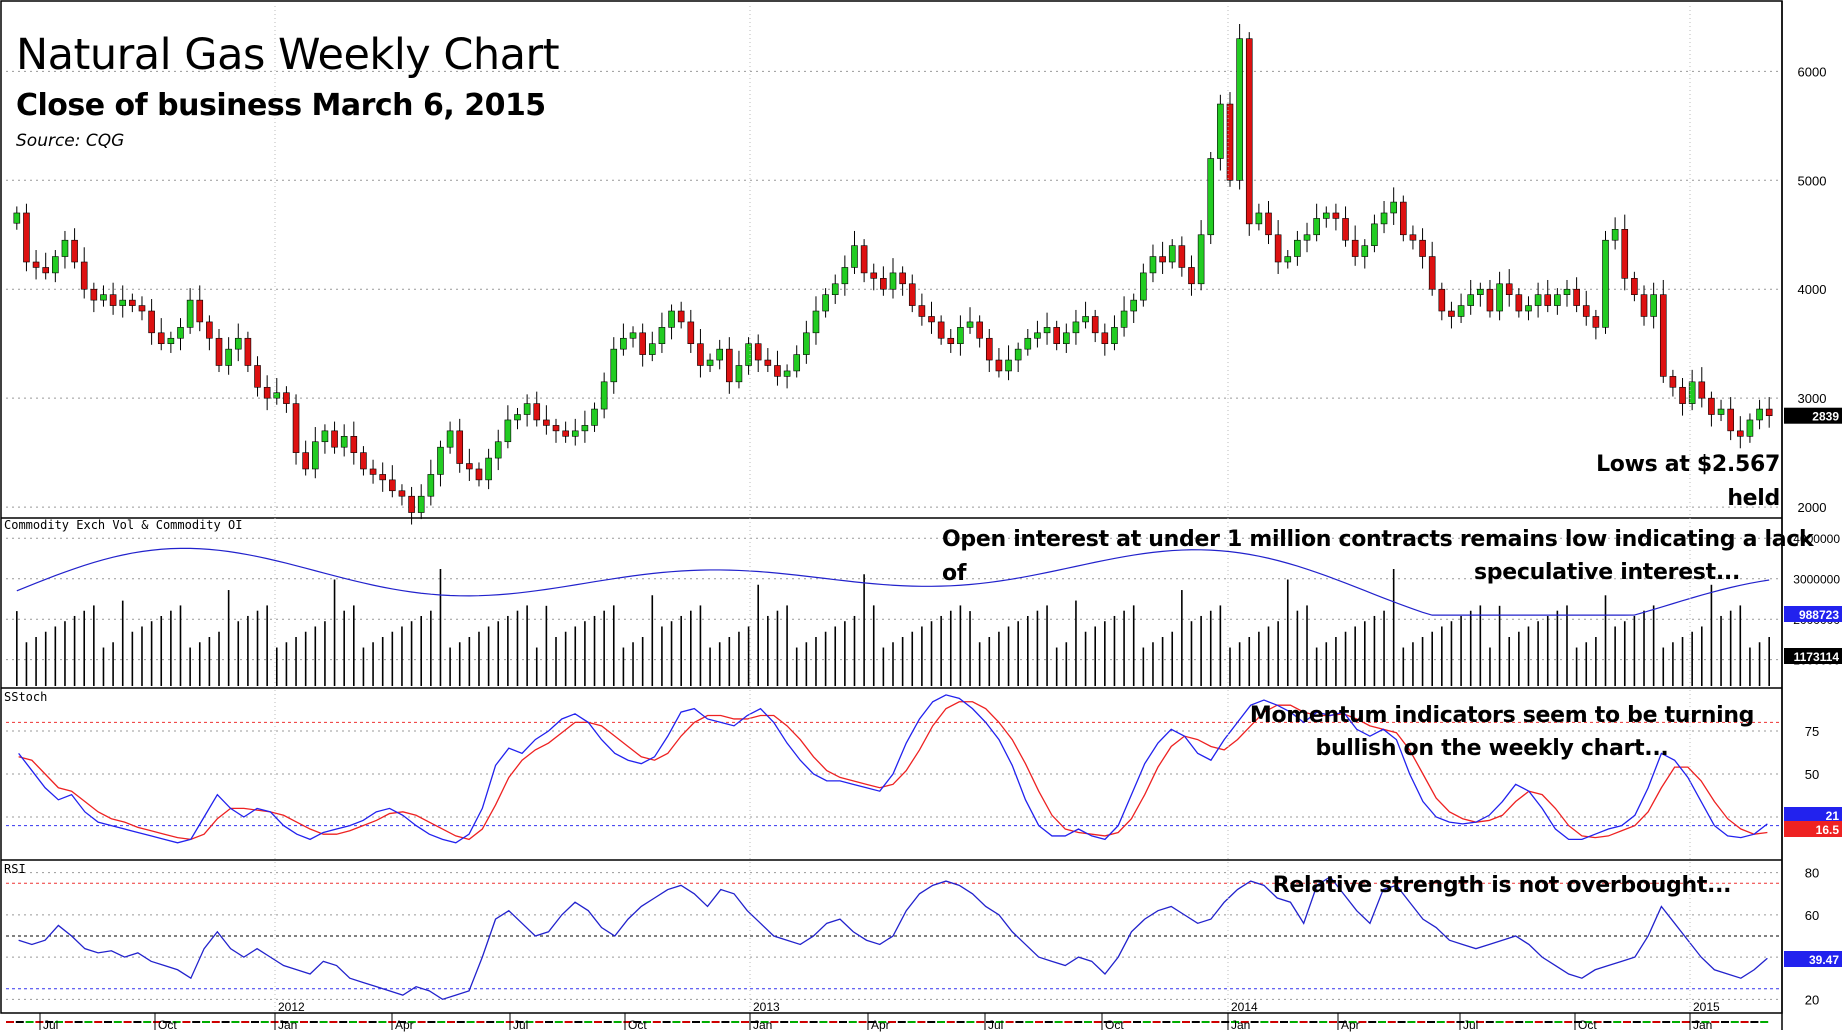  I want to click on open-interest-value: 988723, so click(1819, 615).